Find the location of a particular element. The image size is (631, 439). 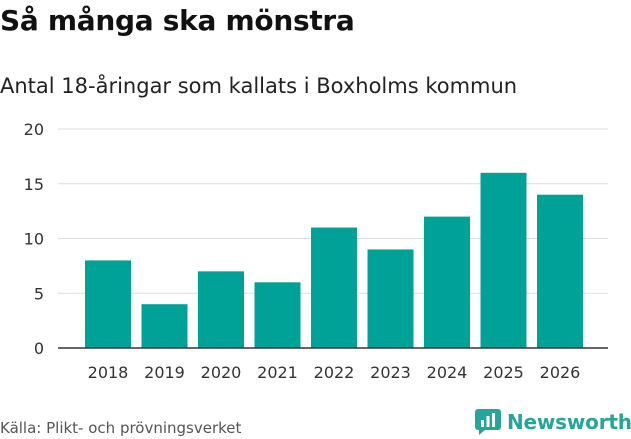

page-title: Så många ska mönstra is located at coordinates (177, 20).